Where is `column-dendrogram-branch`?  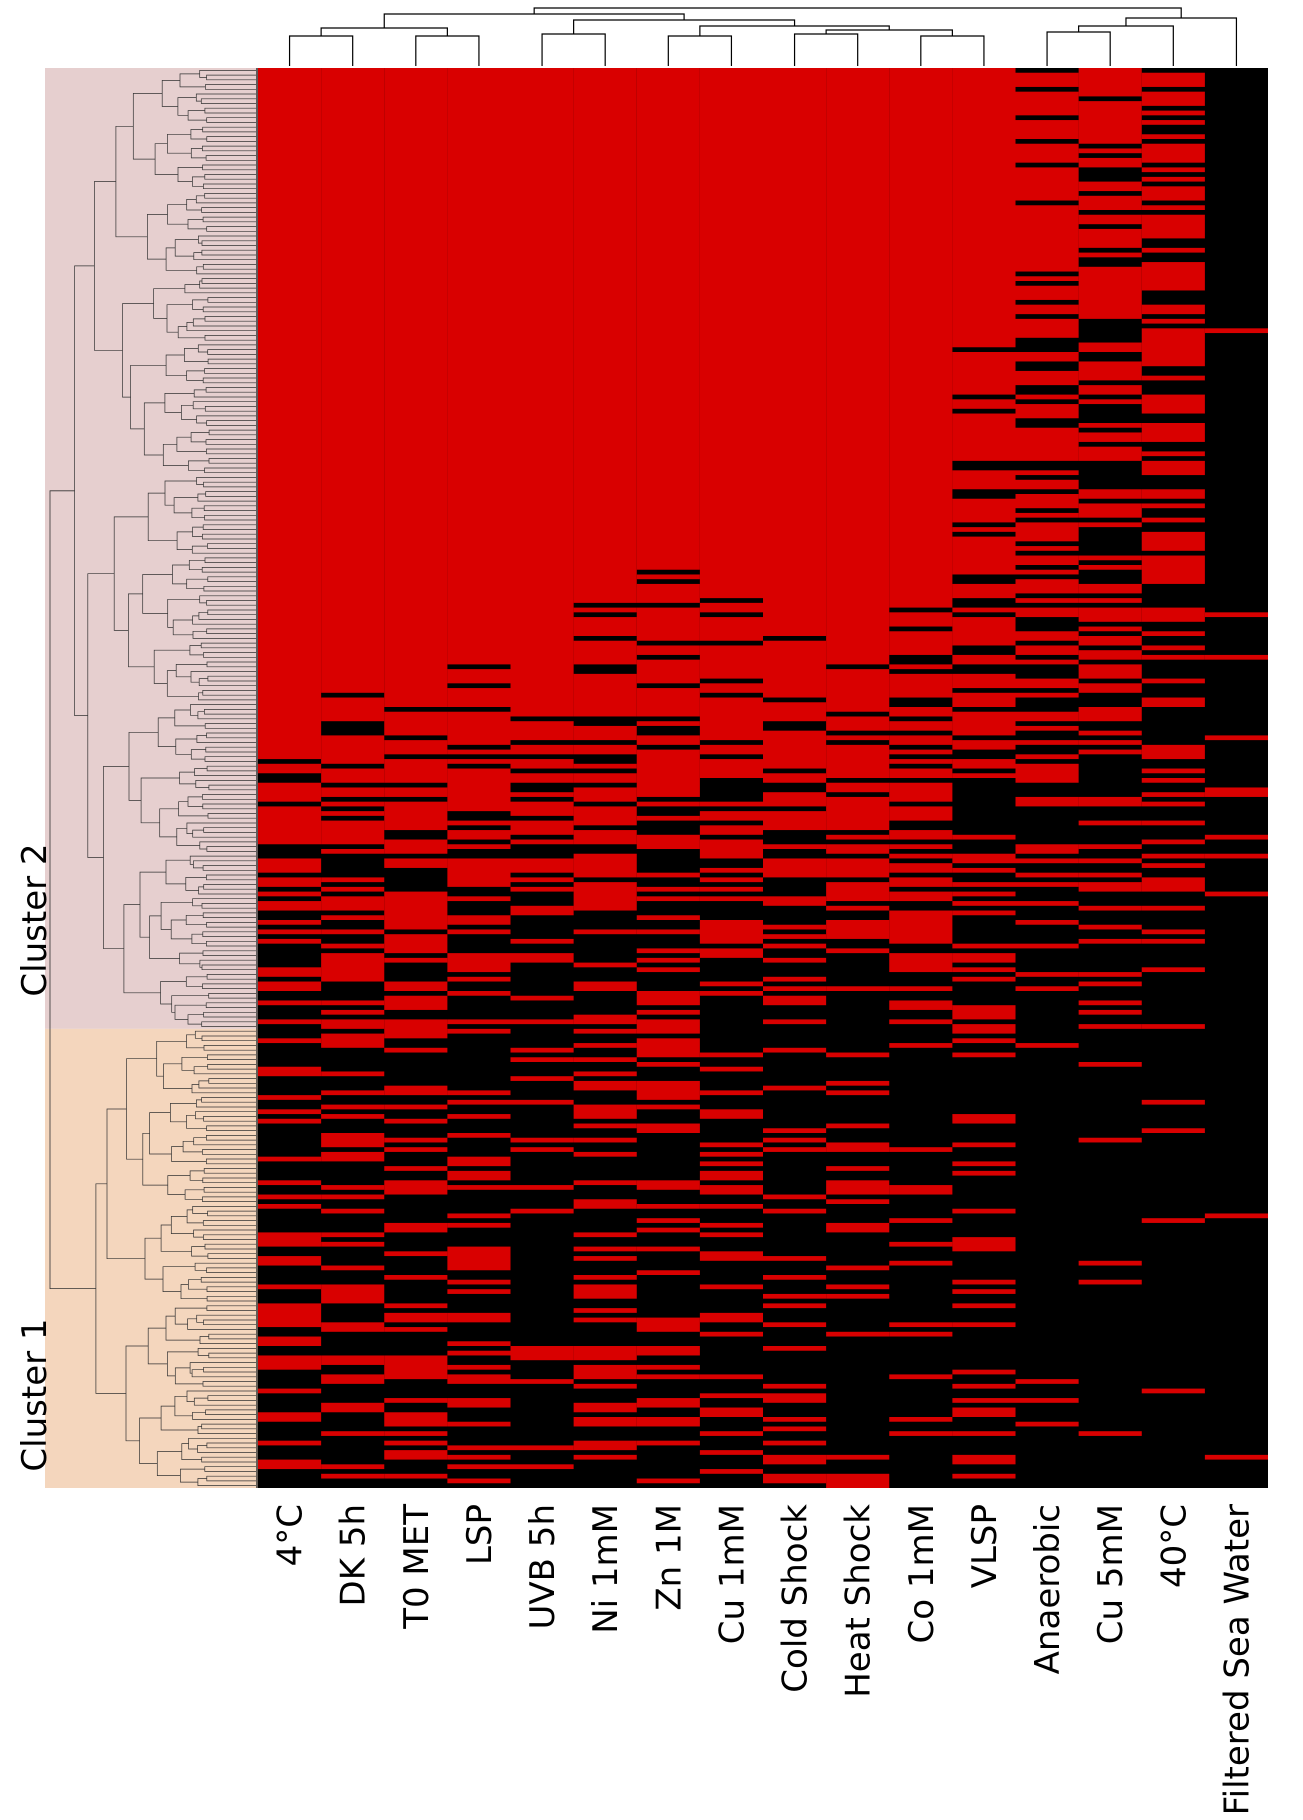 column-dendrogram-branch is located at coordinates (534, 20).